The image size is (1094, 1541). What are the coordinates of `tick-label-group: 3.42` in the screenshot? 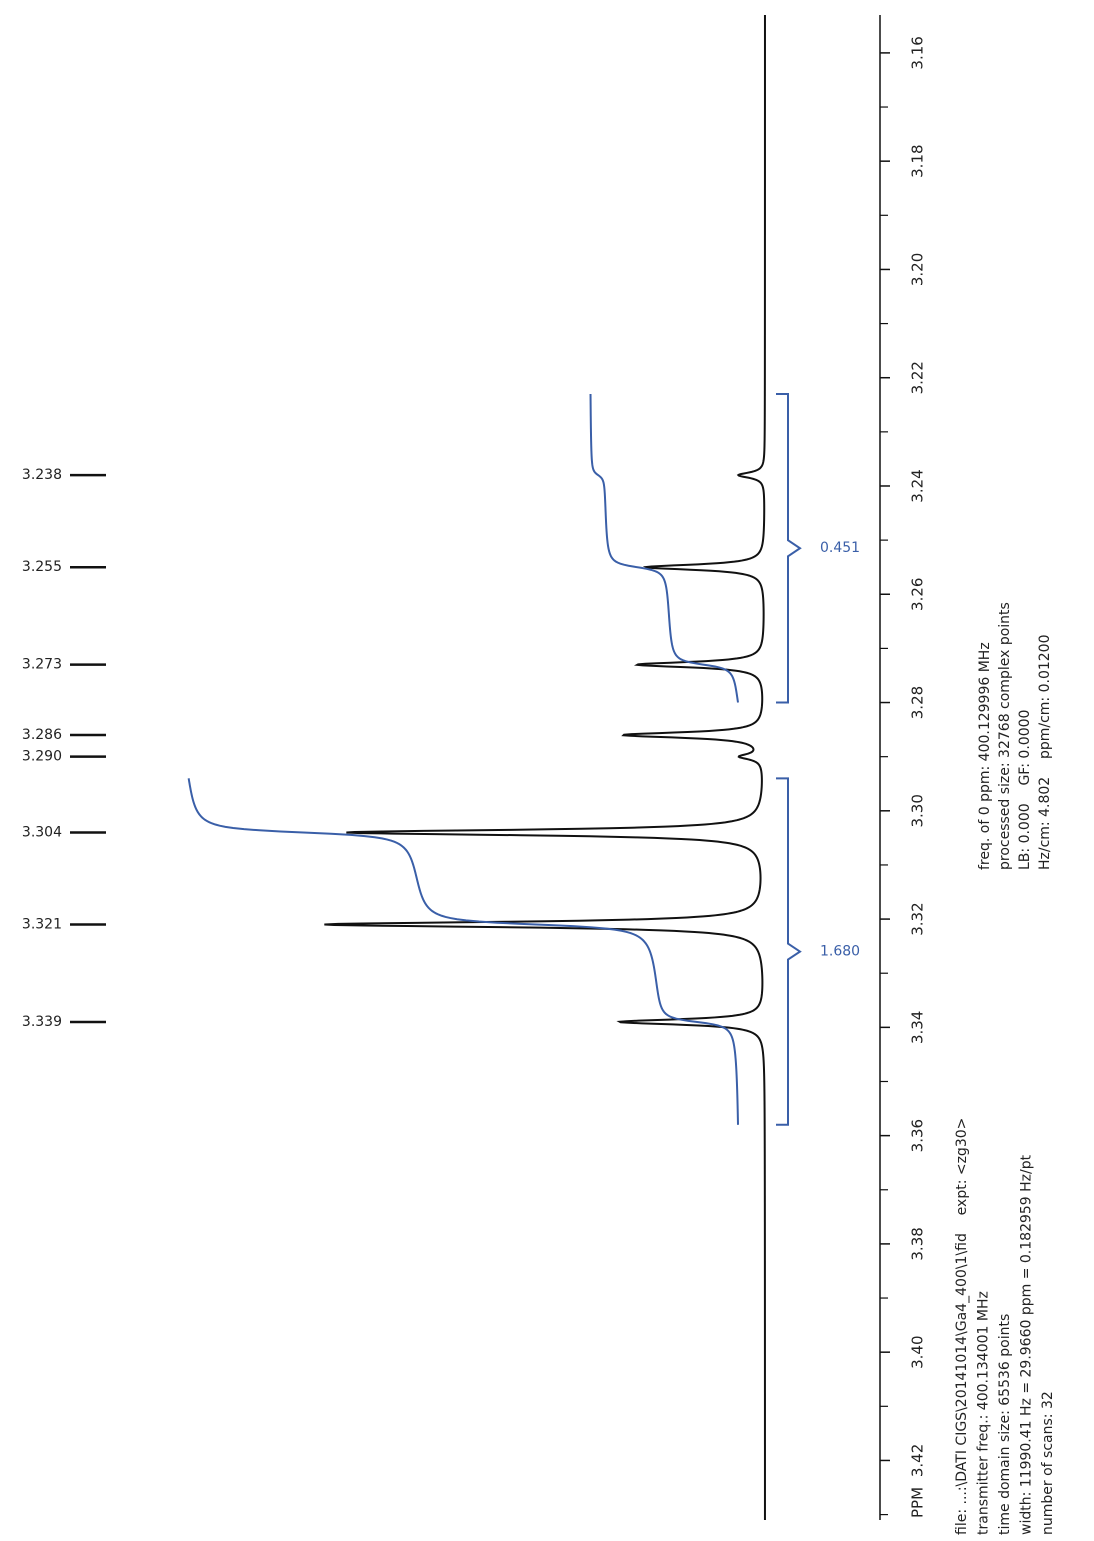 It's located at (918, 1460).